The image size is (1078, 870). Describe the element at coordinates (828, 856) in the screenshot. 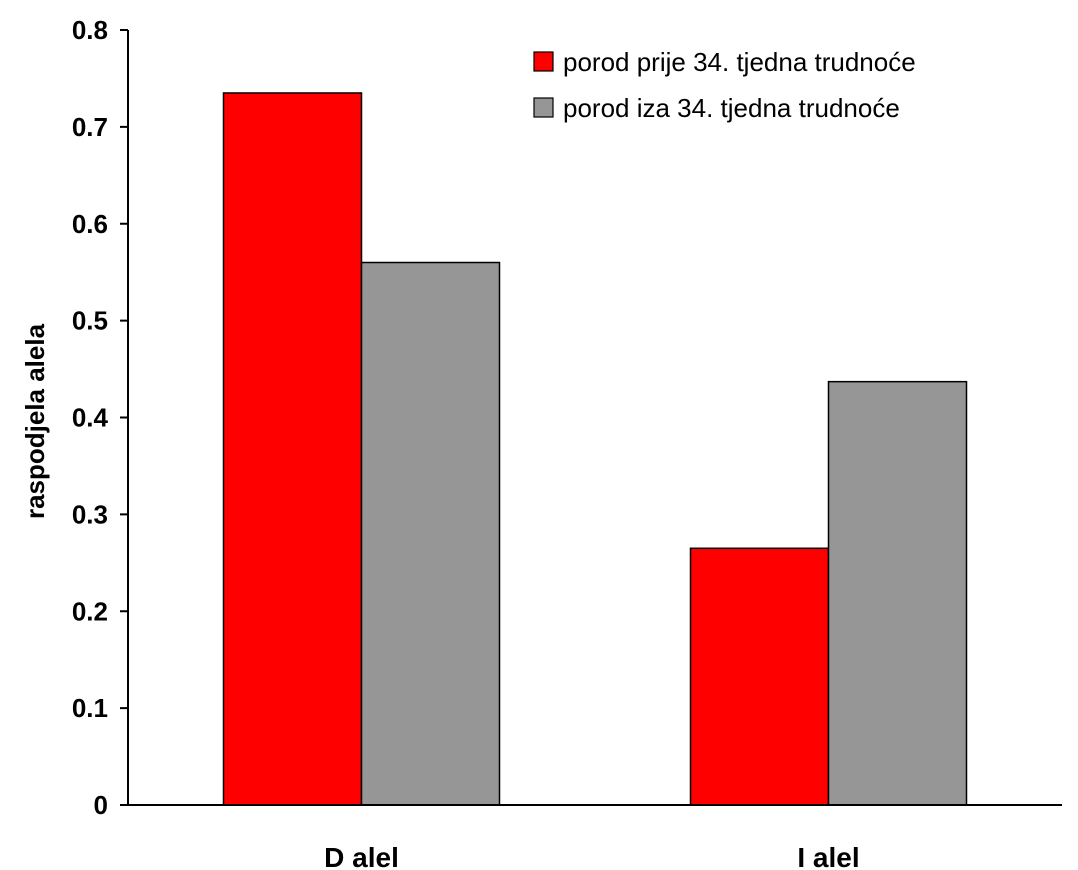

I see `x-category-label: I alel` at that location.